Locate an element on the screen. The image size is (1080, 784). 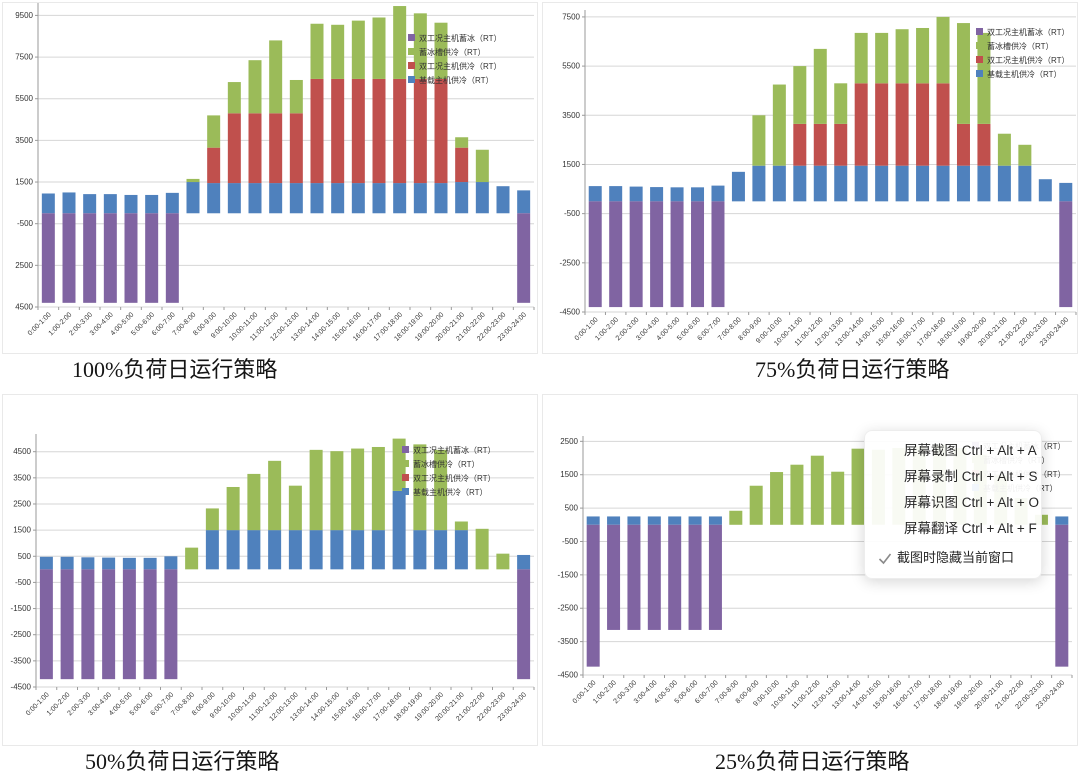
menu-item-label: 屏幕截图 Ctrl + Alt + A is located at coordinates (970, 450).